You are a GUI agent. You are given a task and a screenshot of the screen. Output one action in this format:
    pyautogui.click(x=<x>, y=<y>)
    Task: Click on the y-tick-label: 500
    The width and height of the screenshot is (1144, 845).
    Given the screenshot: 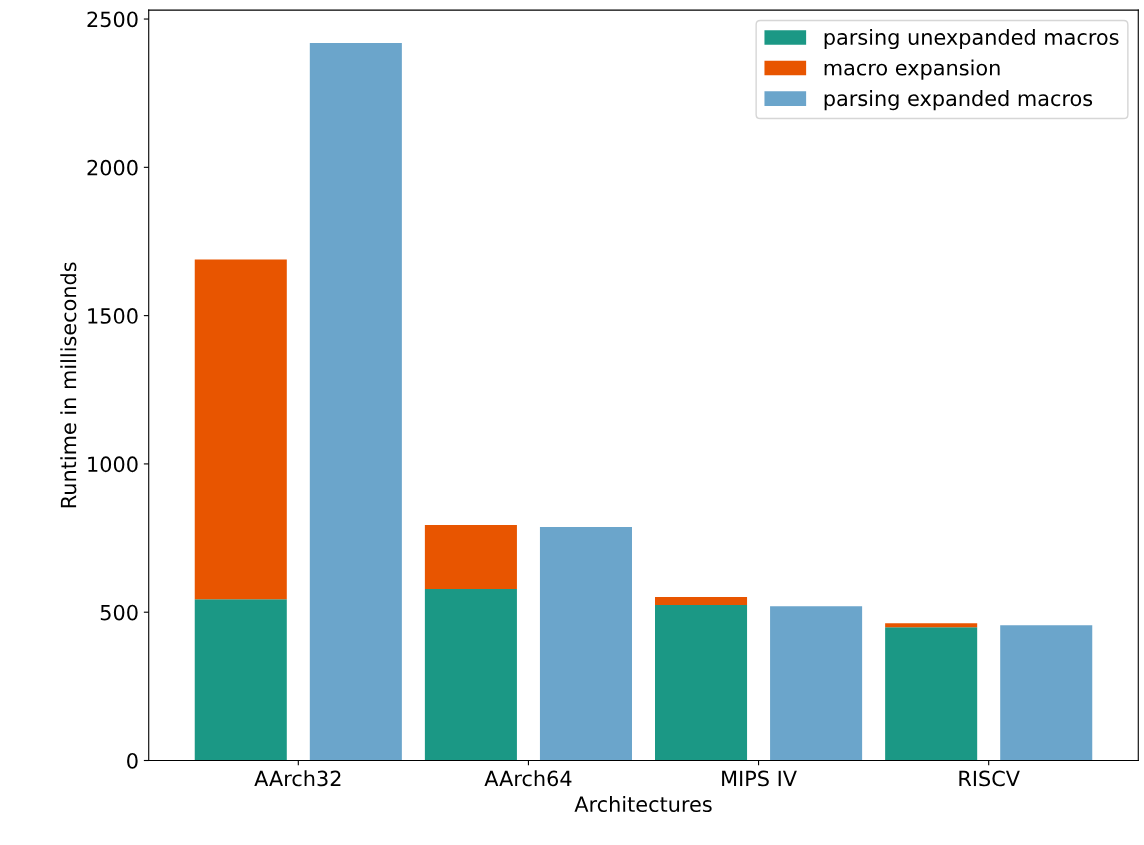 What is the action you would take?
    pyautogui.click(x=119, y=612)
    